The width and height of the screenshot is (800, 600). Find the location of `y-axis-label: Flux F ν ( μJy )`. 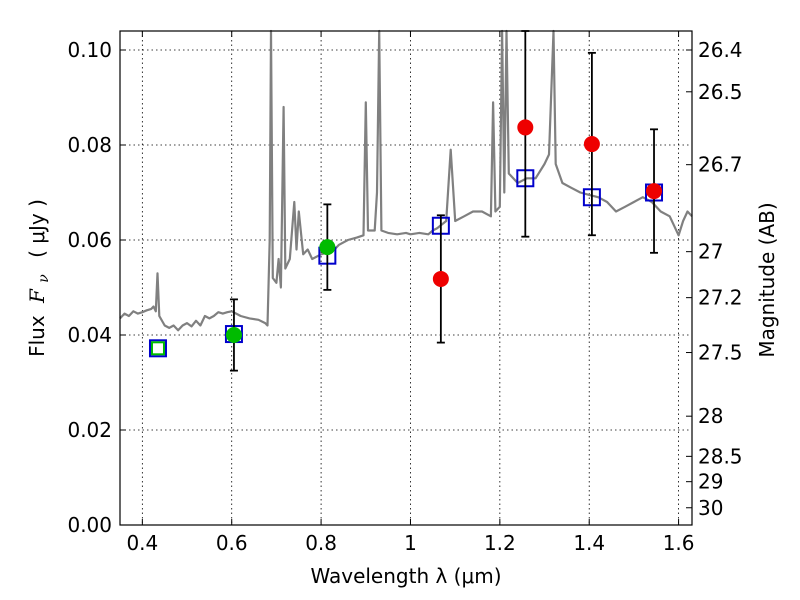

y-axis-label: Flux F ν ( μJy ) is located at coordinates (39, 278).